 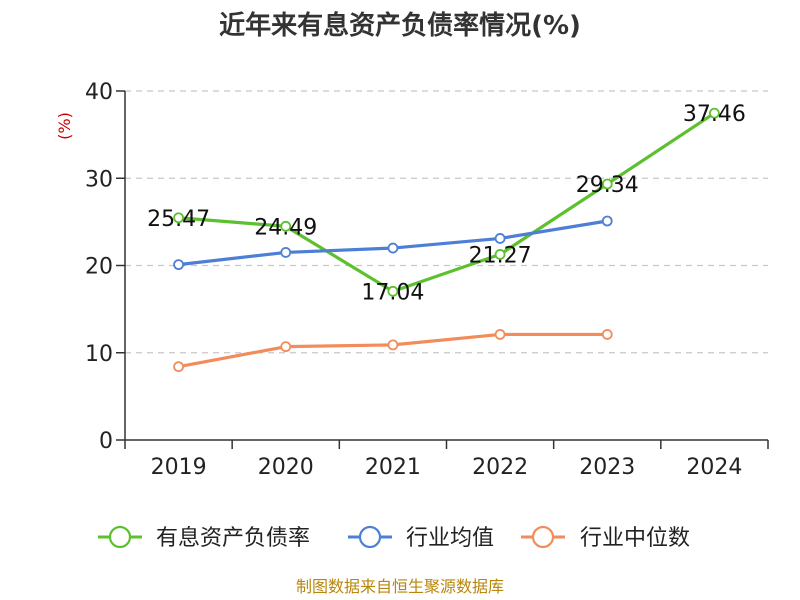 I want to click on x-tick-label: 2023, so click(x=607, y=467).